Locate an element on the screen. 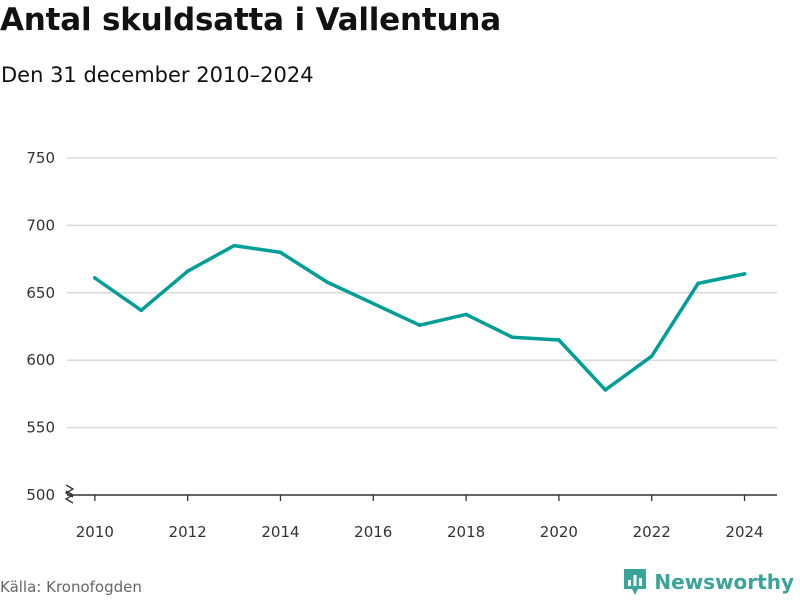 The height and width of the screenshot is (600, 800). y-tick-label-650: 650 is located at coordinates (40, 293).